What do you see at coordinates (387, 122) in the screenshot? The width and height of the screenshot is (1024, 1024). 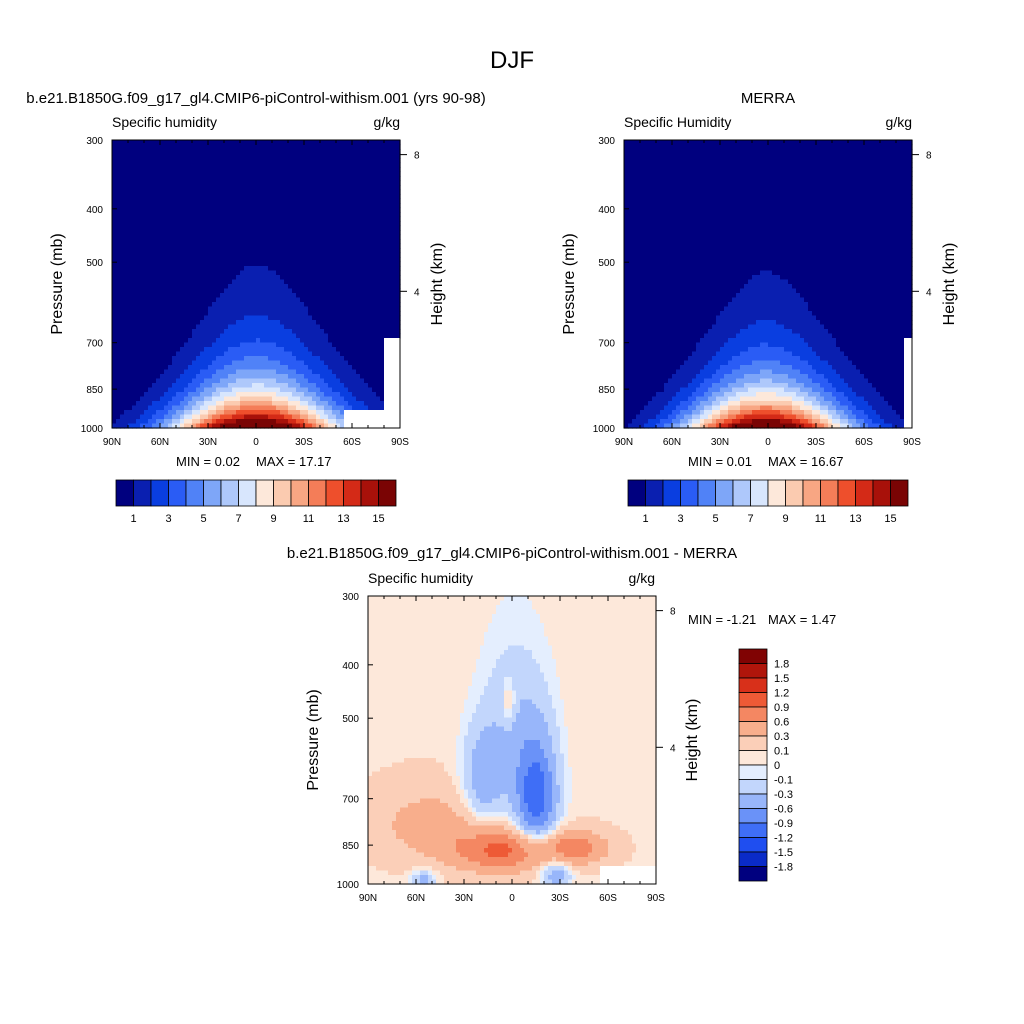 I see `panel-model-units-label: g/kg` at bounding box center [387, 122].